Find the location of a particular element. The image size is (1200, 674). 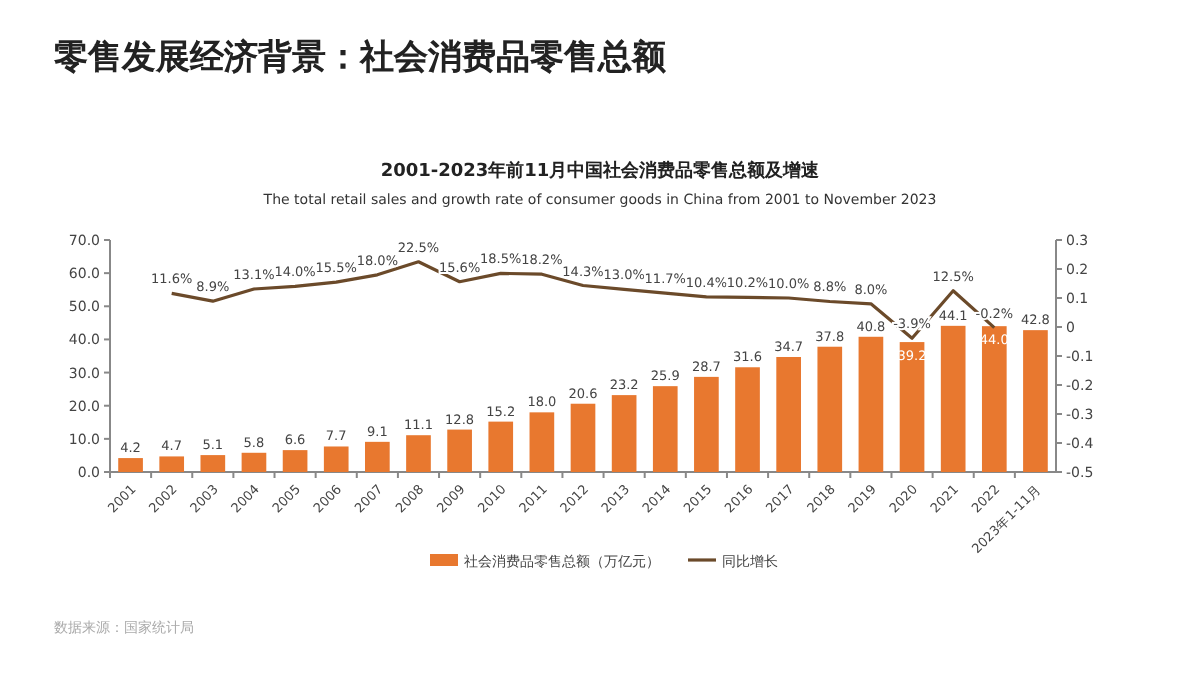

text: 零售发展经济背景：社会消费品零售总额 is located at coordinates (360, 58).